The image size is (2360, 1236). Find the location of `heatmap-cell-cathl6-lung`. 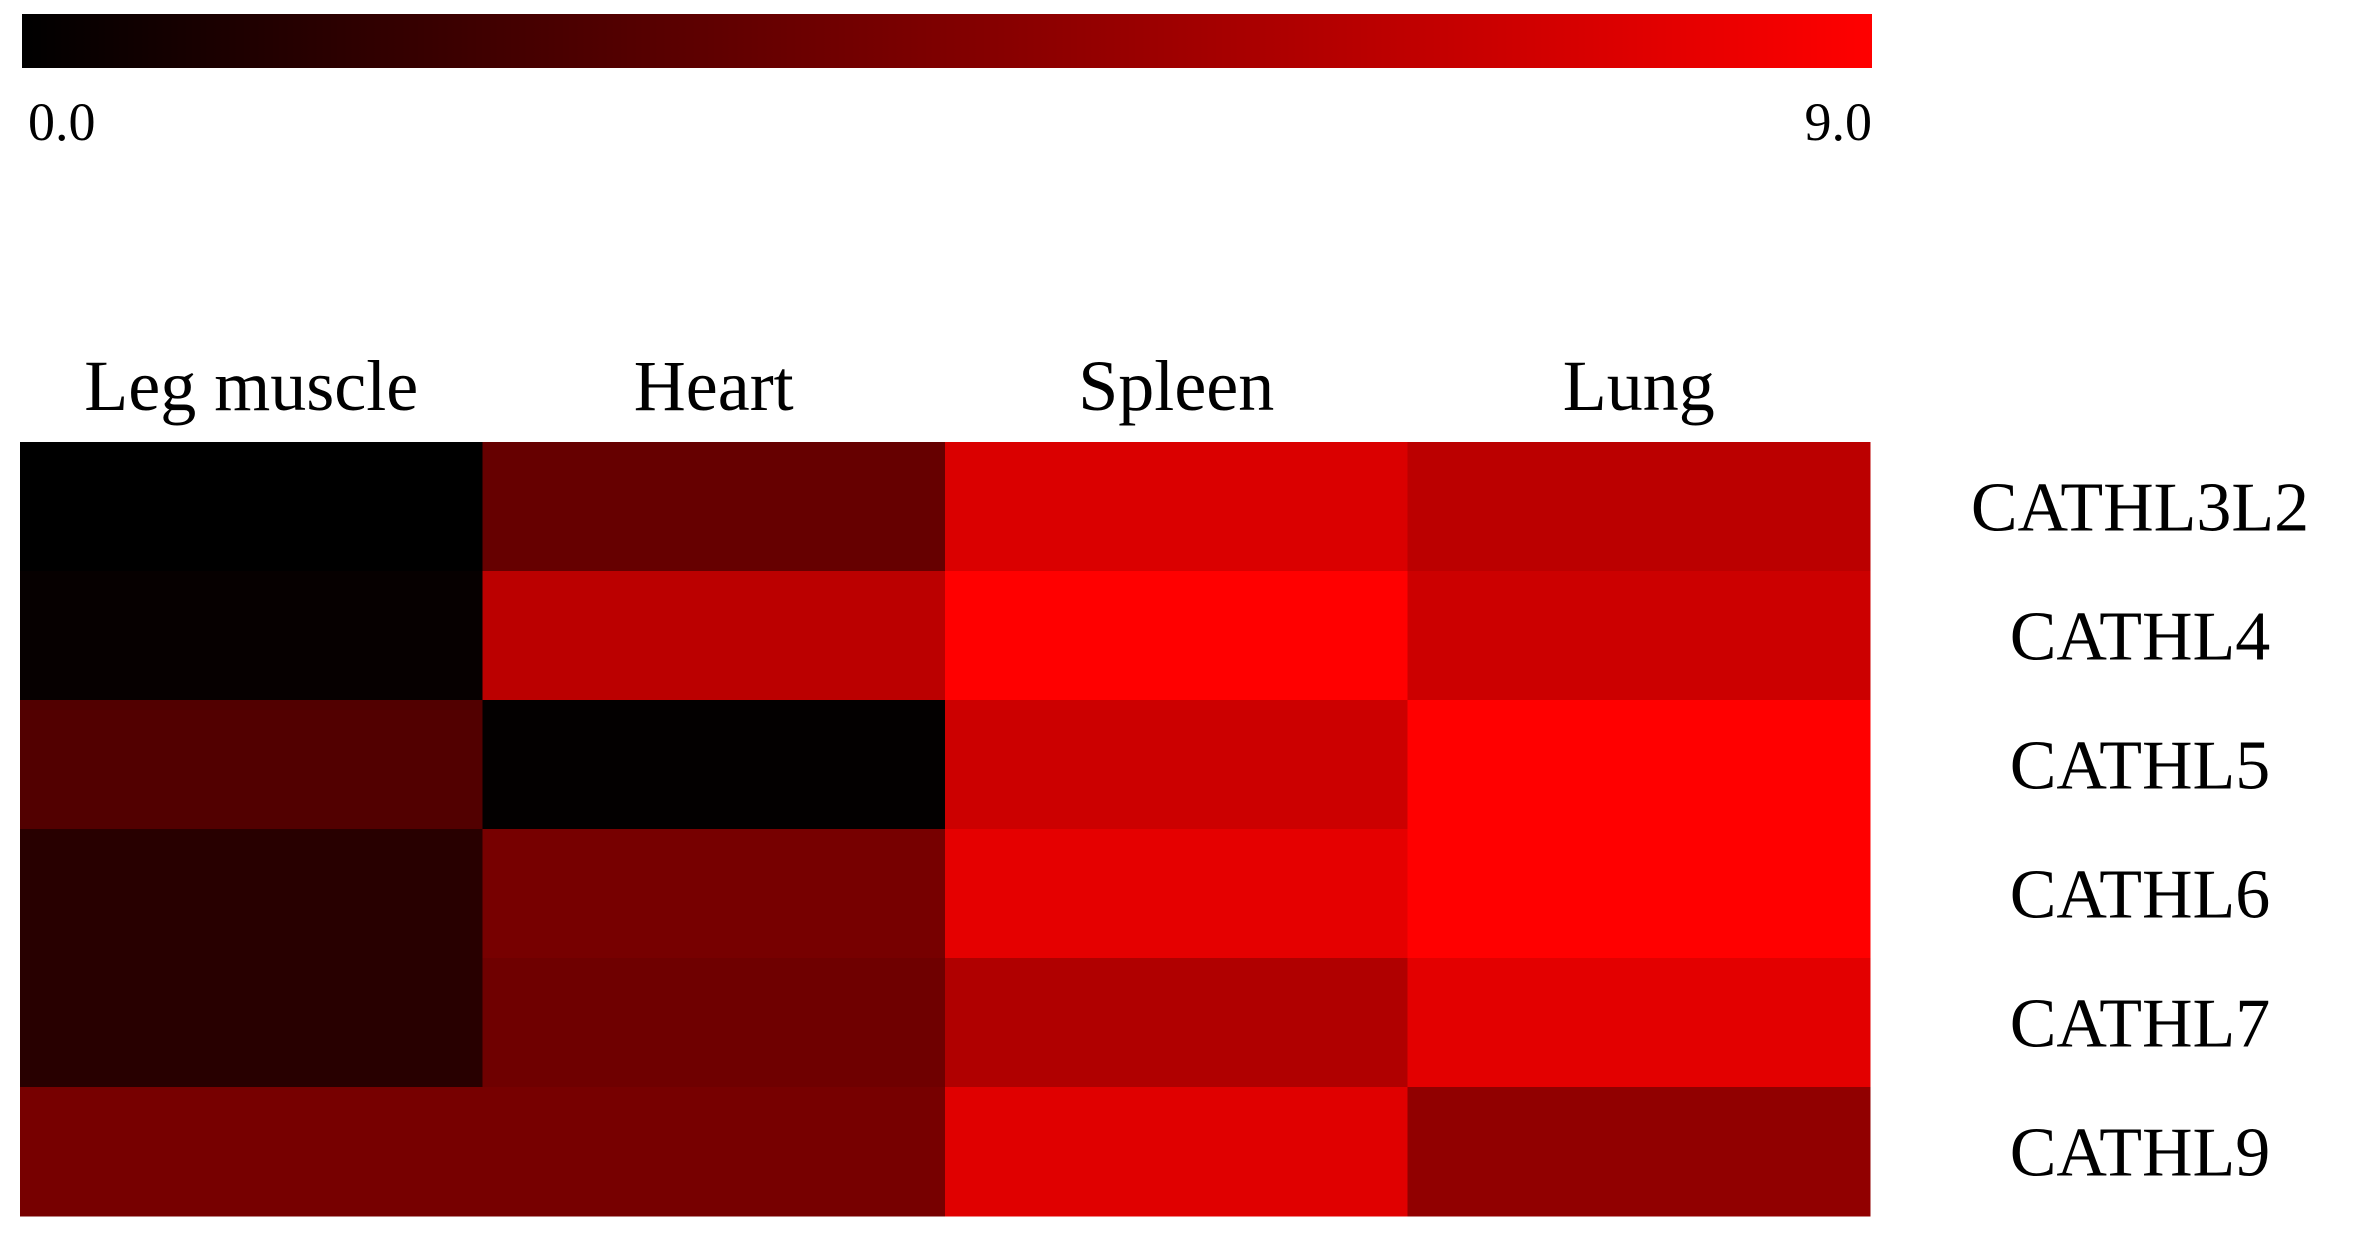

heatmap-cell-cathl6-lung is located at coordinates (1639, 894).